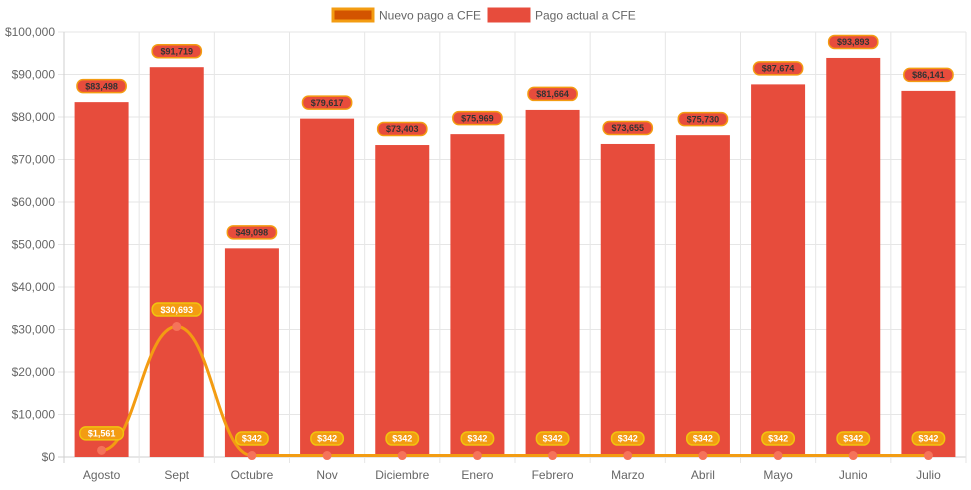  I want to click on bar-agosto, so click(101, 280).